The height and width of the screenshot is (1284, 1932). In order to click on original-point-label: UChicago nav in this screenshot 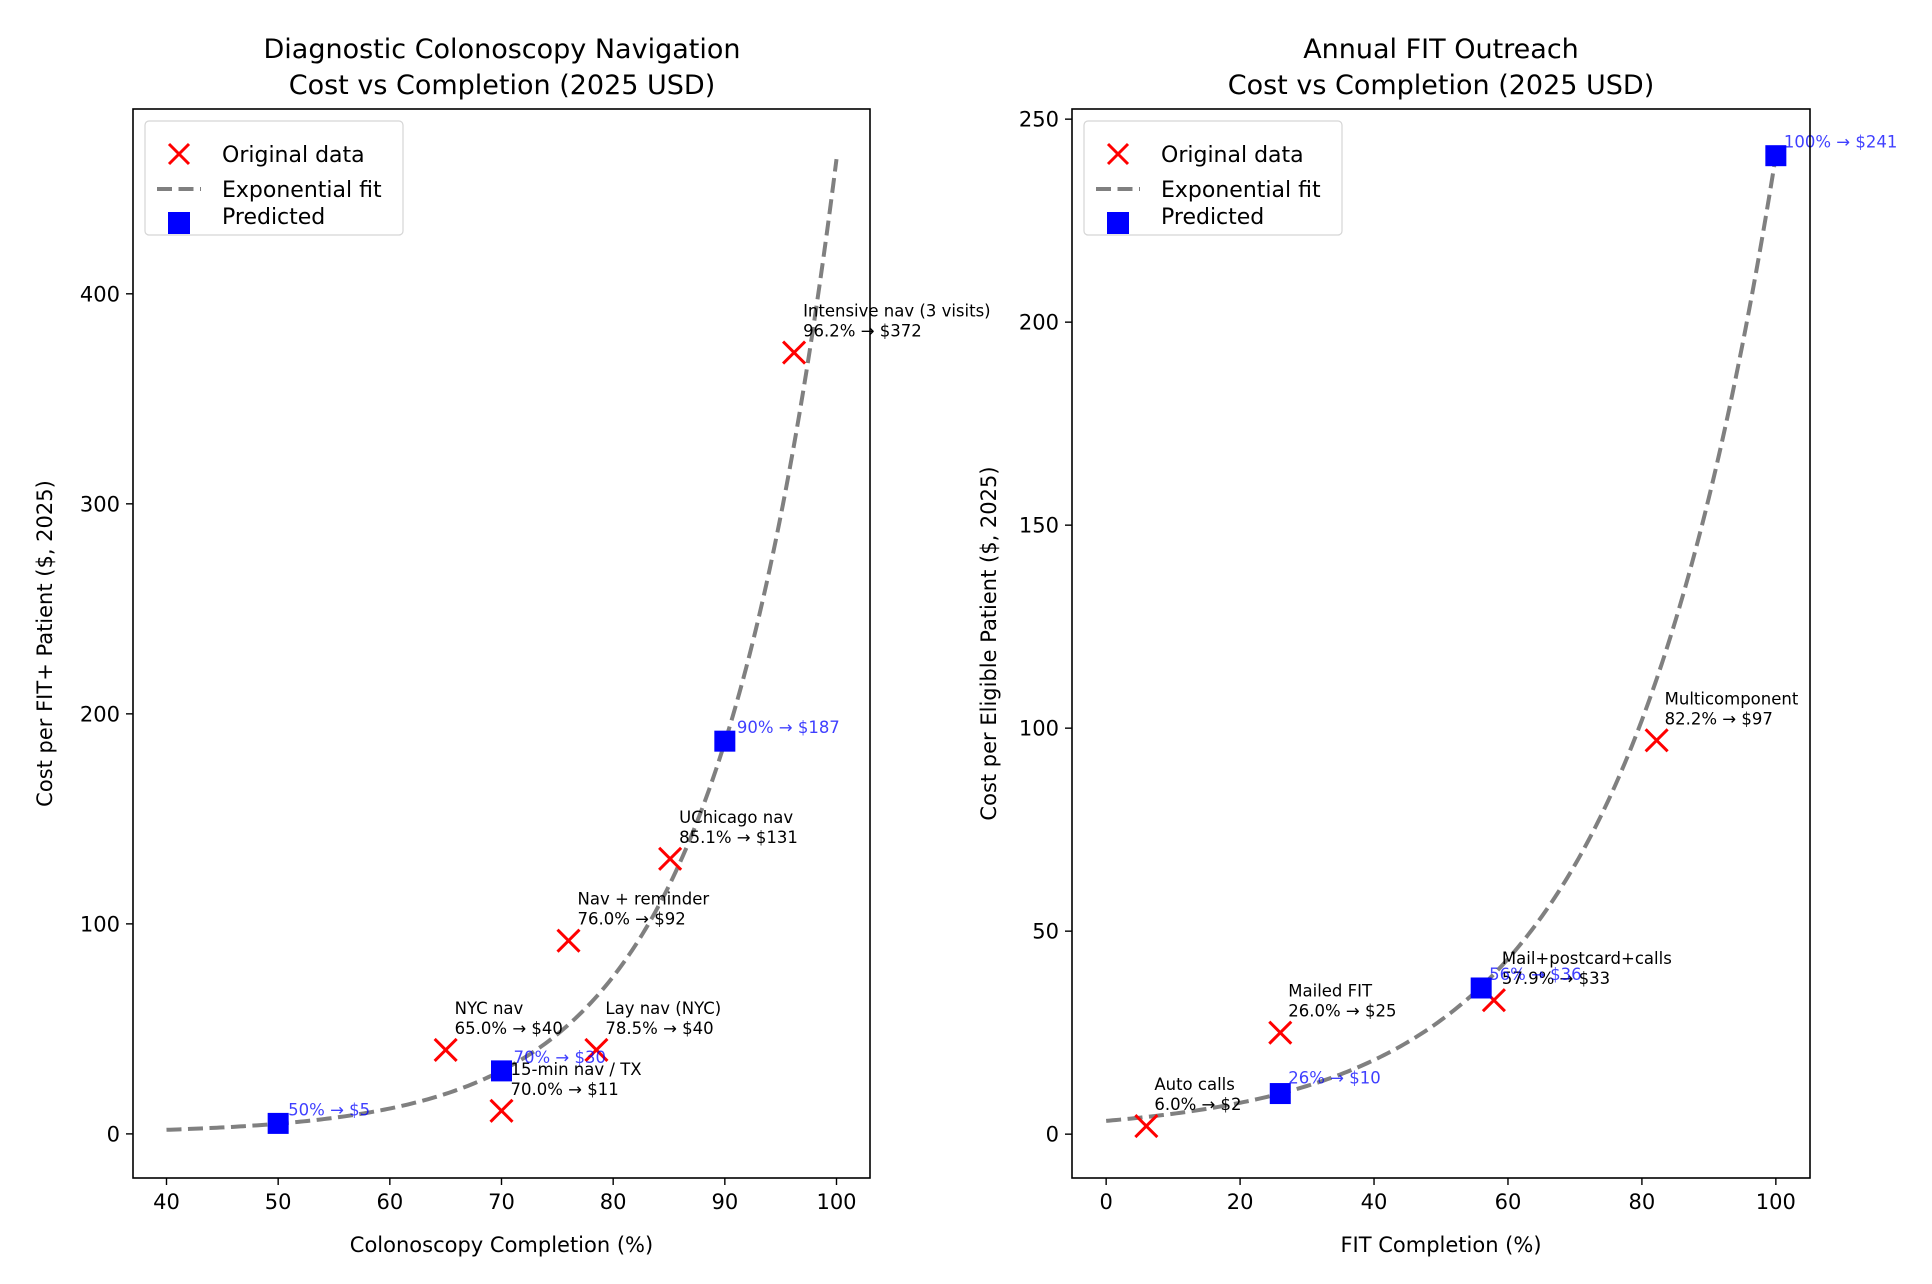, I will do `click(736, 817)`.